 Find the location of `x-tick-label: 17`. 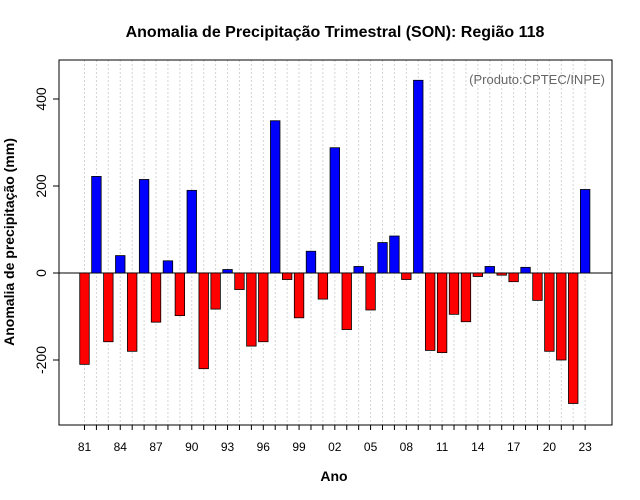

x-tick-label: 17 is located at coordinates (514, 447).